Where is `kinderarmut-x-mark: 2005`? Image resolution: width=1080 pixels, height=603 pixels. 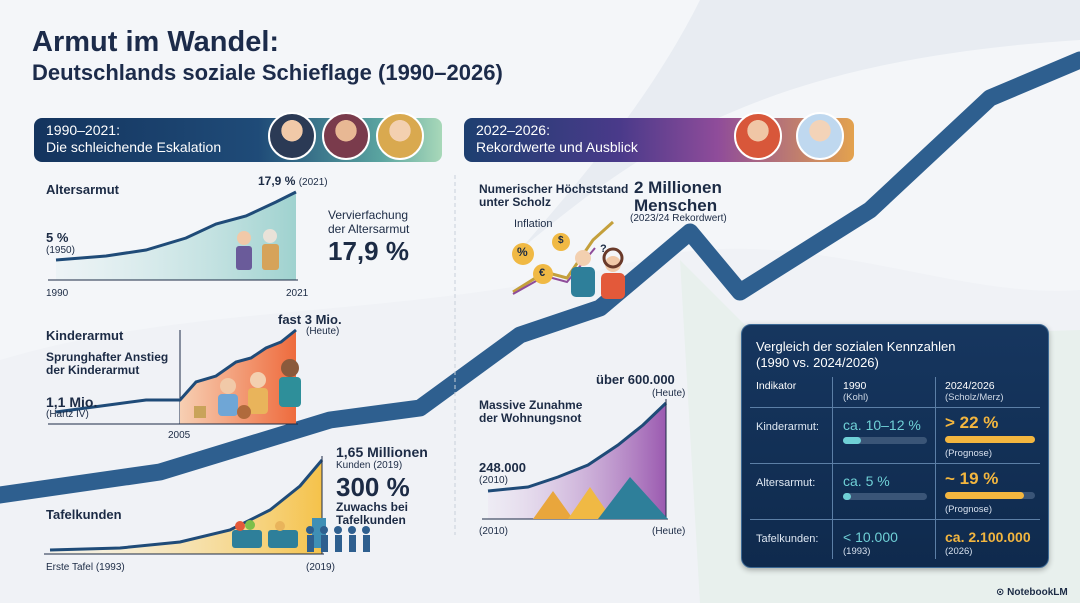
kinderarmut-x-mark: 2005 is located at coordinates (179, 435).